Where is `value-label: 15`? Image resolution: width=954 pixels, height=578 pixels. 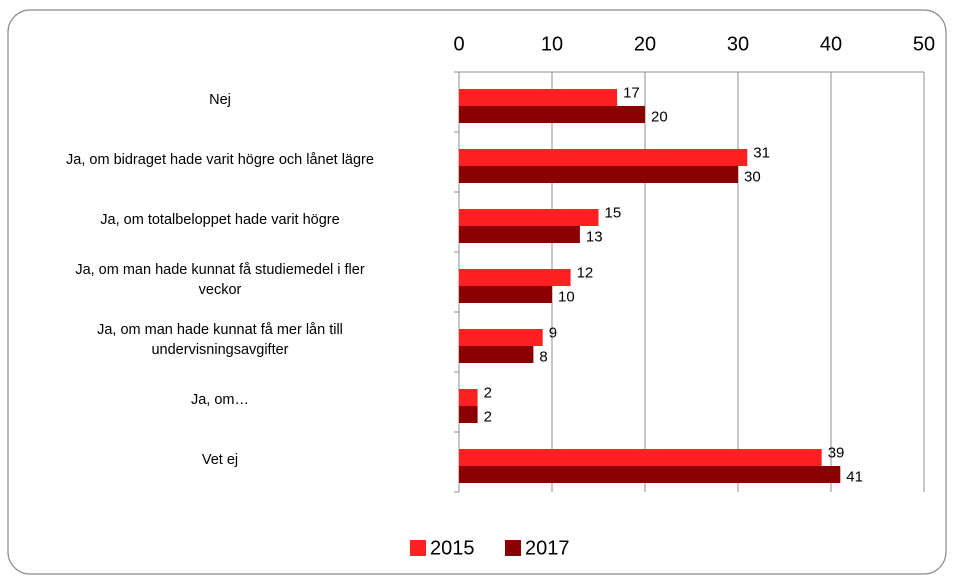
value-label: 15 is located at coordinates (613, 212).